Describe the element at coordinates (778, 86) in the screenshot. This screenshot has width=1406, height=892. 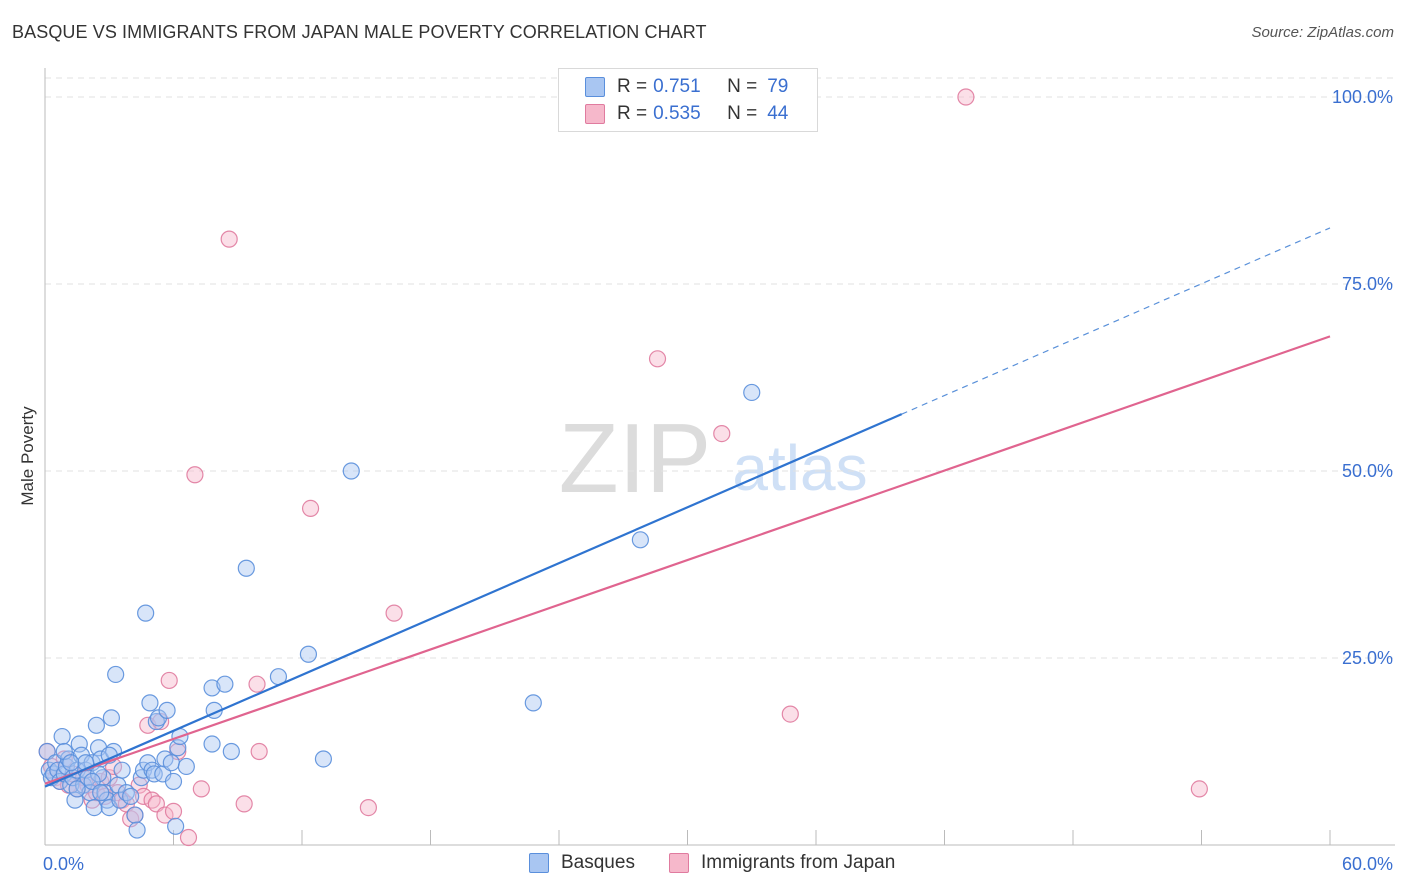
I see `legend-n-value: 79` at that location.